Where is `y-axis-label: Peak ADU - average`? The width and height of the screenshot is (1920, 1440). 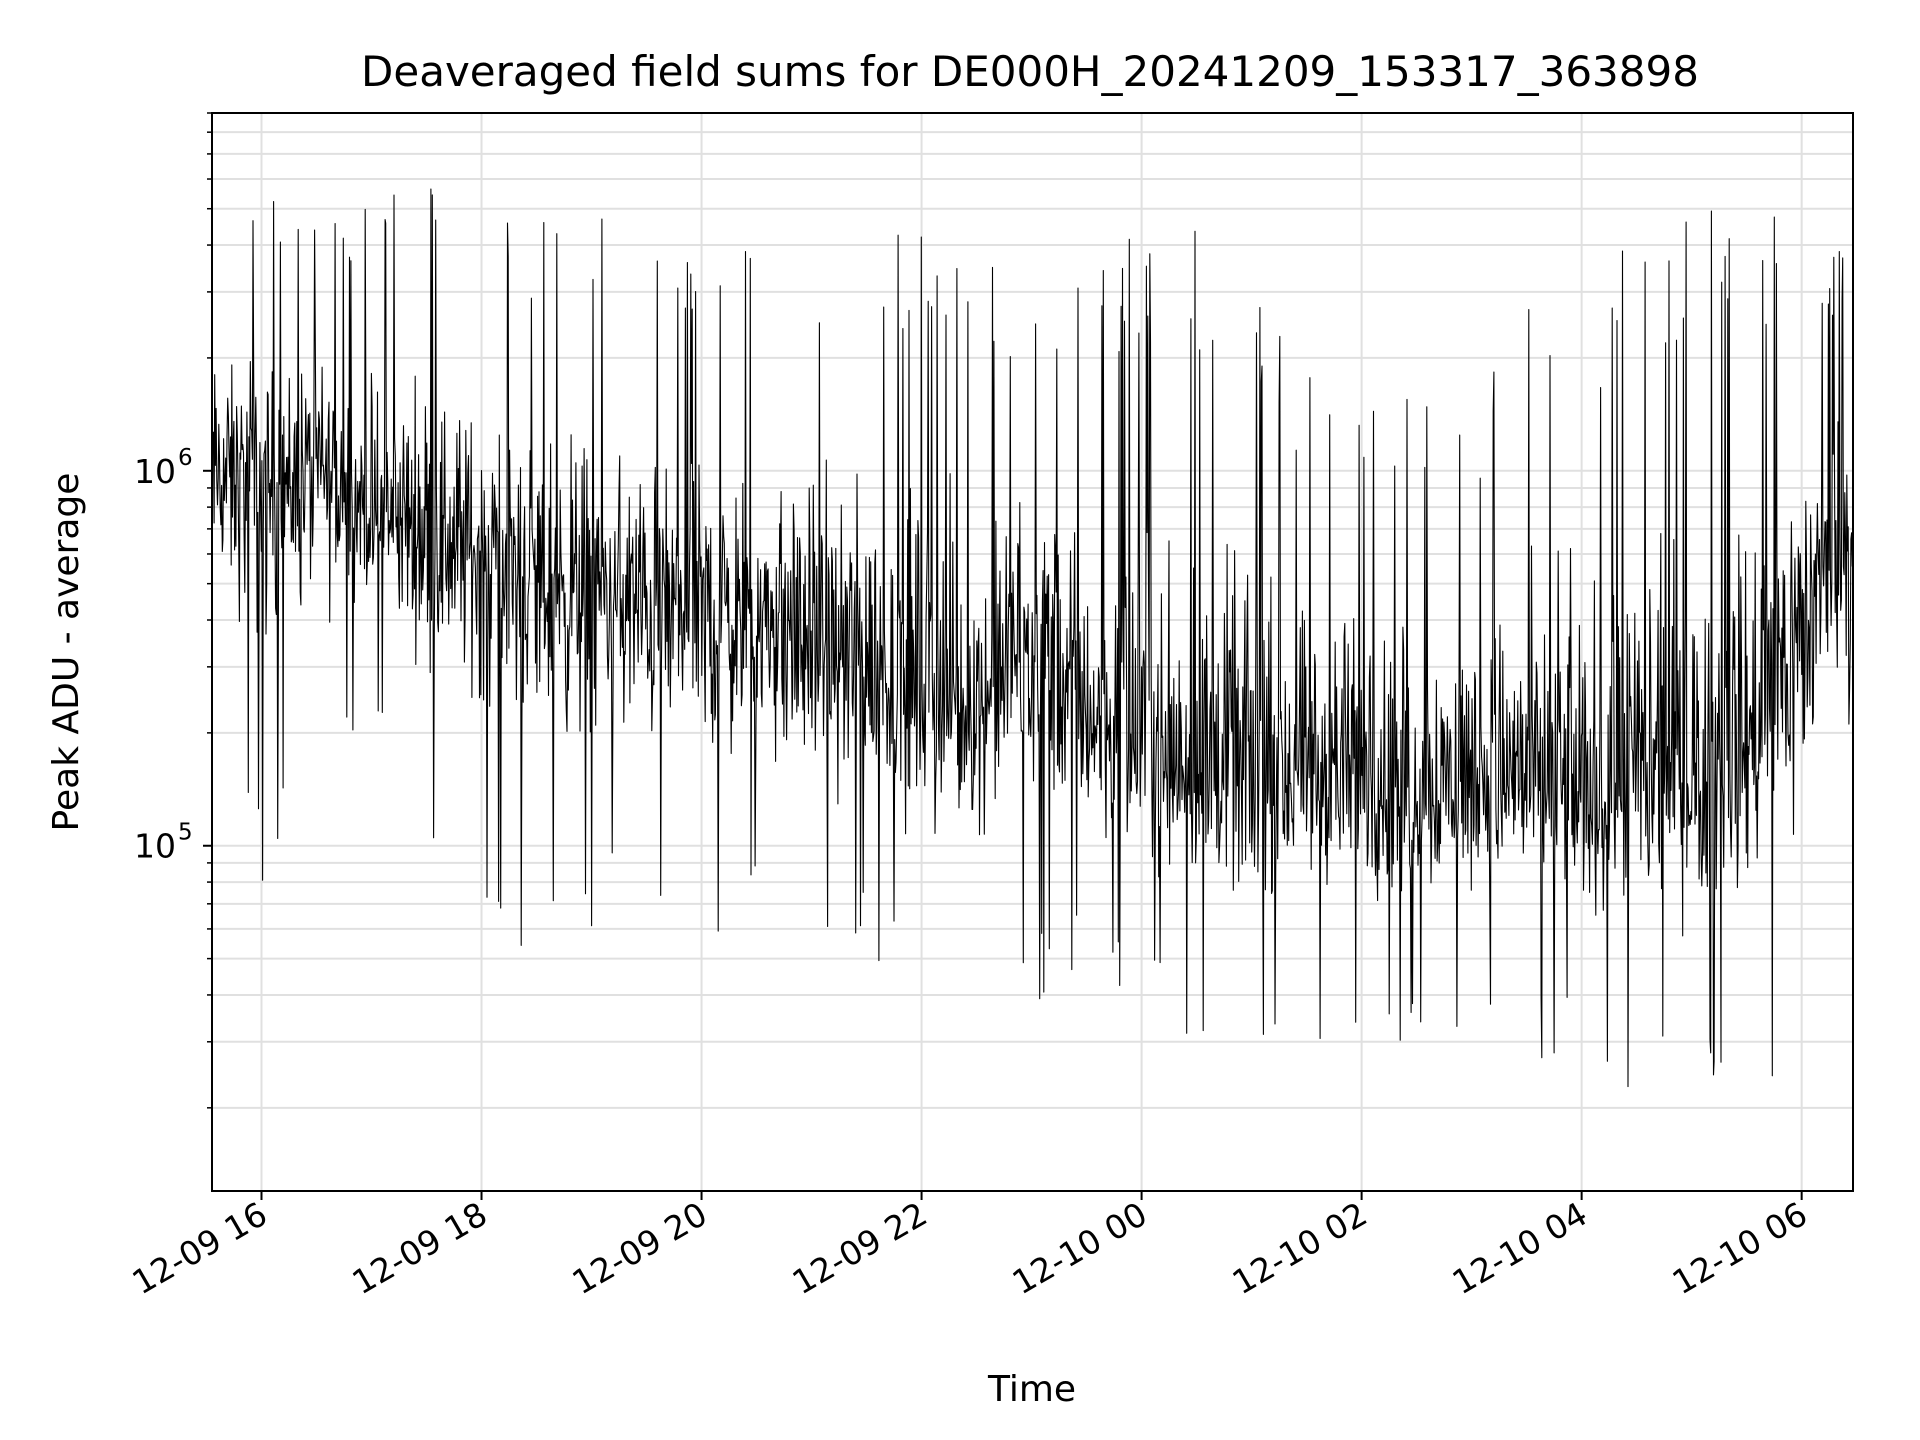
y-axis-label: Peak ADU - average is located at coordinates (66, 652).